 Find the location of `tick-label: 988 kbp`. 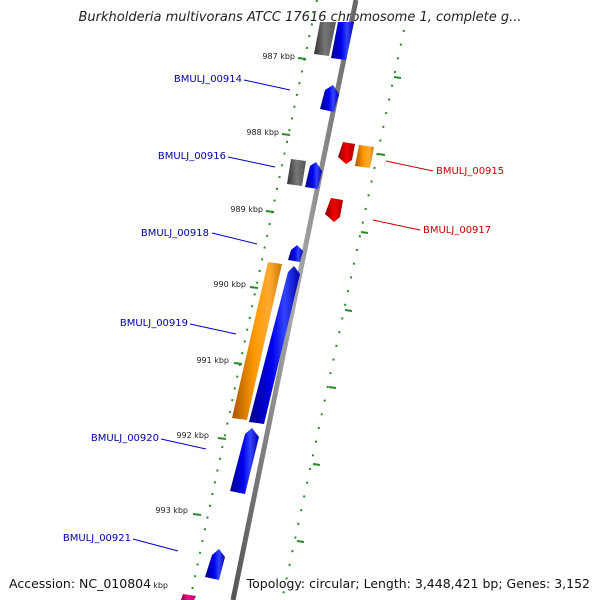

tick-label: 988 kbp is located at coordinates (262, 132).